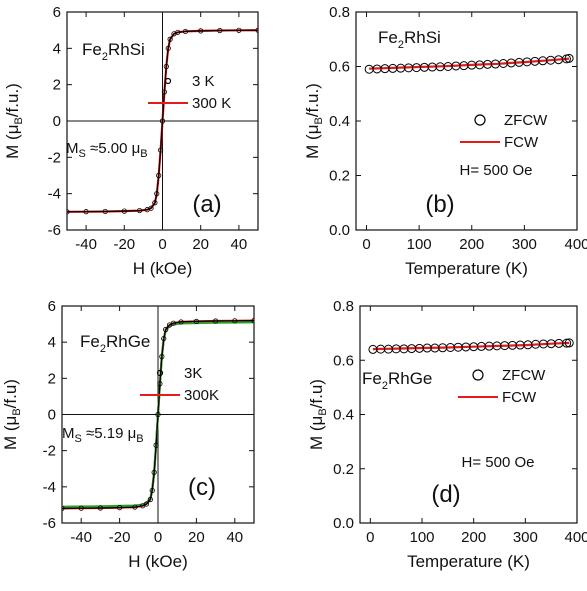 The width and height of the screenshot is (587, 591). Describe the element at coordinates (201, 395) in the screenshot. I see `legend-label: 300K` at that location.